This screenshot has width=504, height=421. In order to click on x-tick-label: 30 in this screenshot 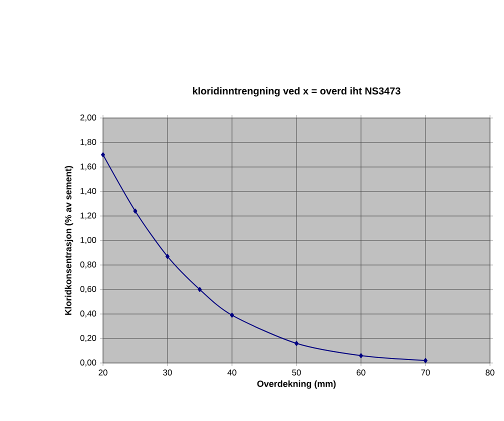, I will do `click(167, 373)`.